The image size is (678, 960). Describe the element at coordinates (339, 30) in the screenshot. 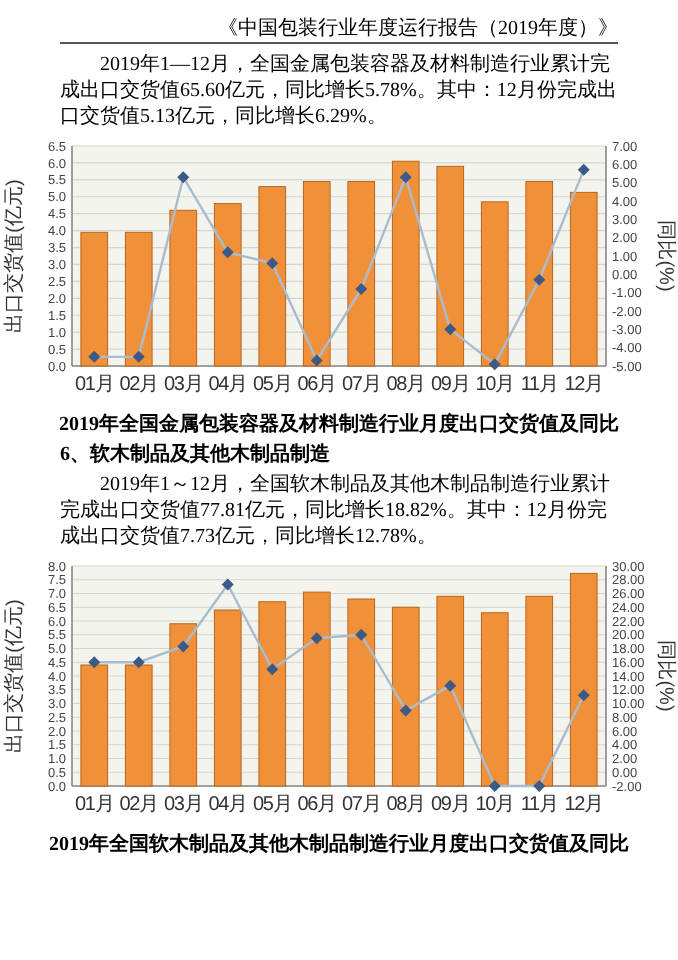

I see `text: 《中国包装行业年度运行报告（2019年度）》` at that location.